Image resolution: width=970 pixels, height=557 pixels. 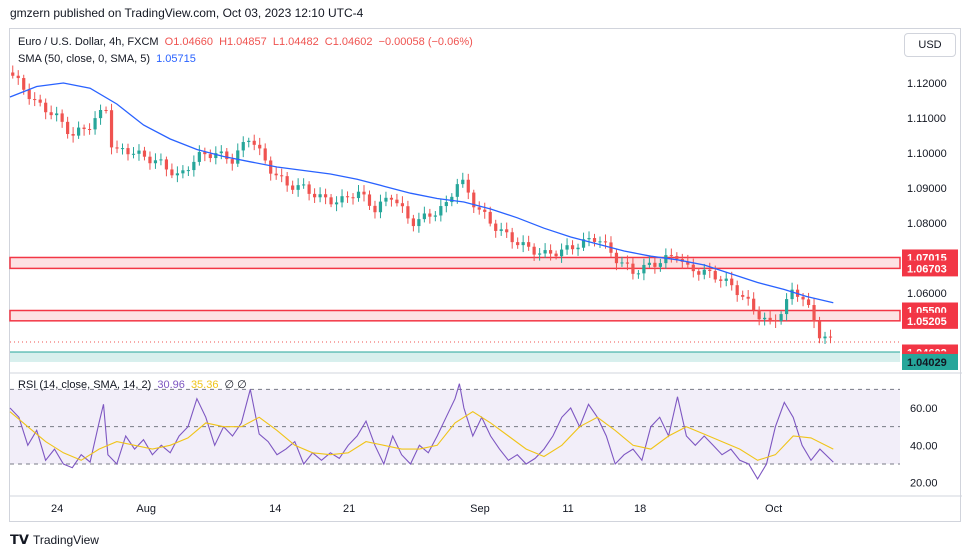 What do you see at coordinates (924, 409) in the screenshot?
I see `rsi-tick-label: 60.00` at bounding box center [924, 409].